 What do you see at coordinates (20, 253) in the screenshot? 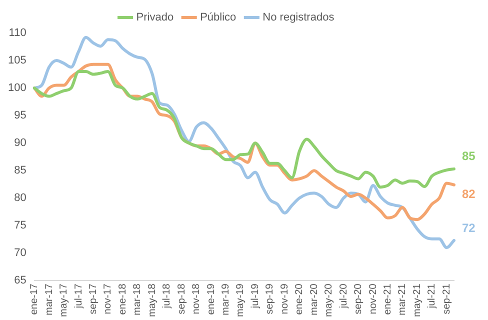
I see `y-tick-label: 70` at bounding box center [20, 253].